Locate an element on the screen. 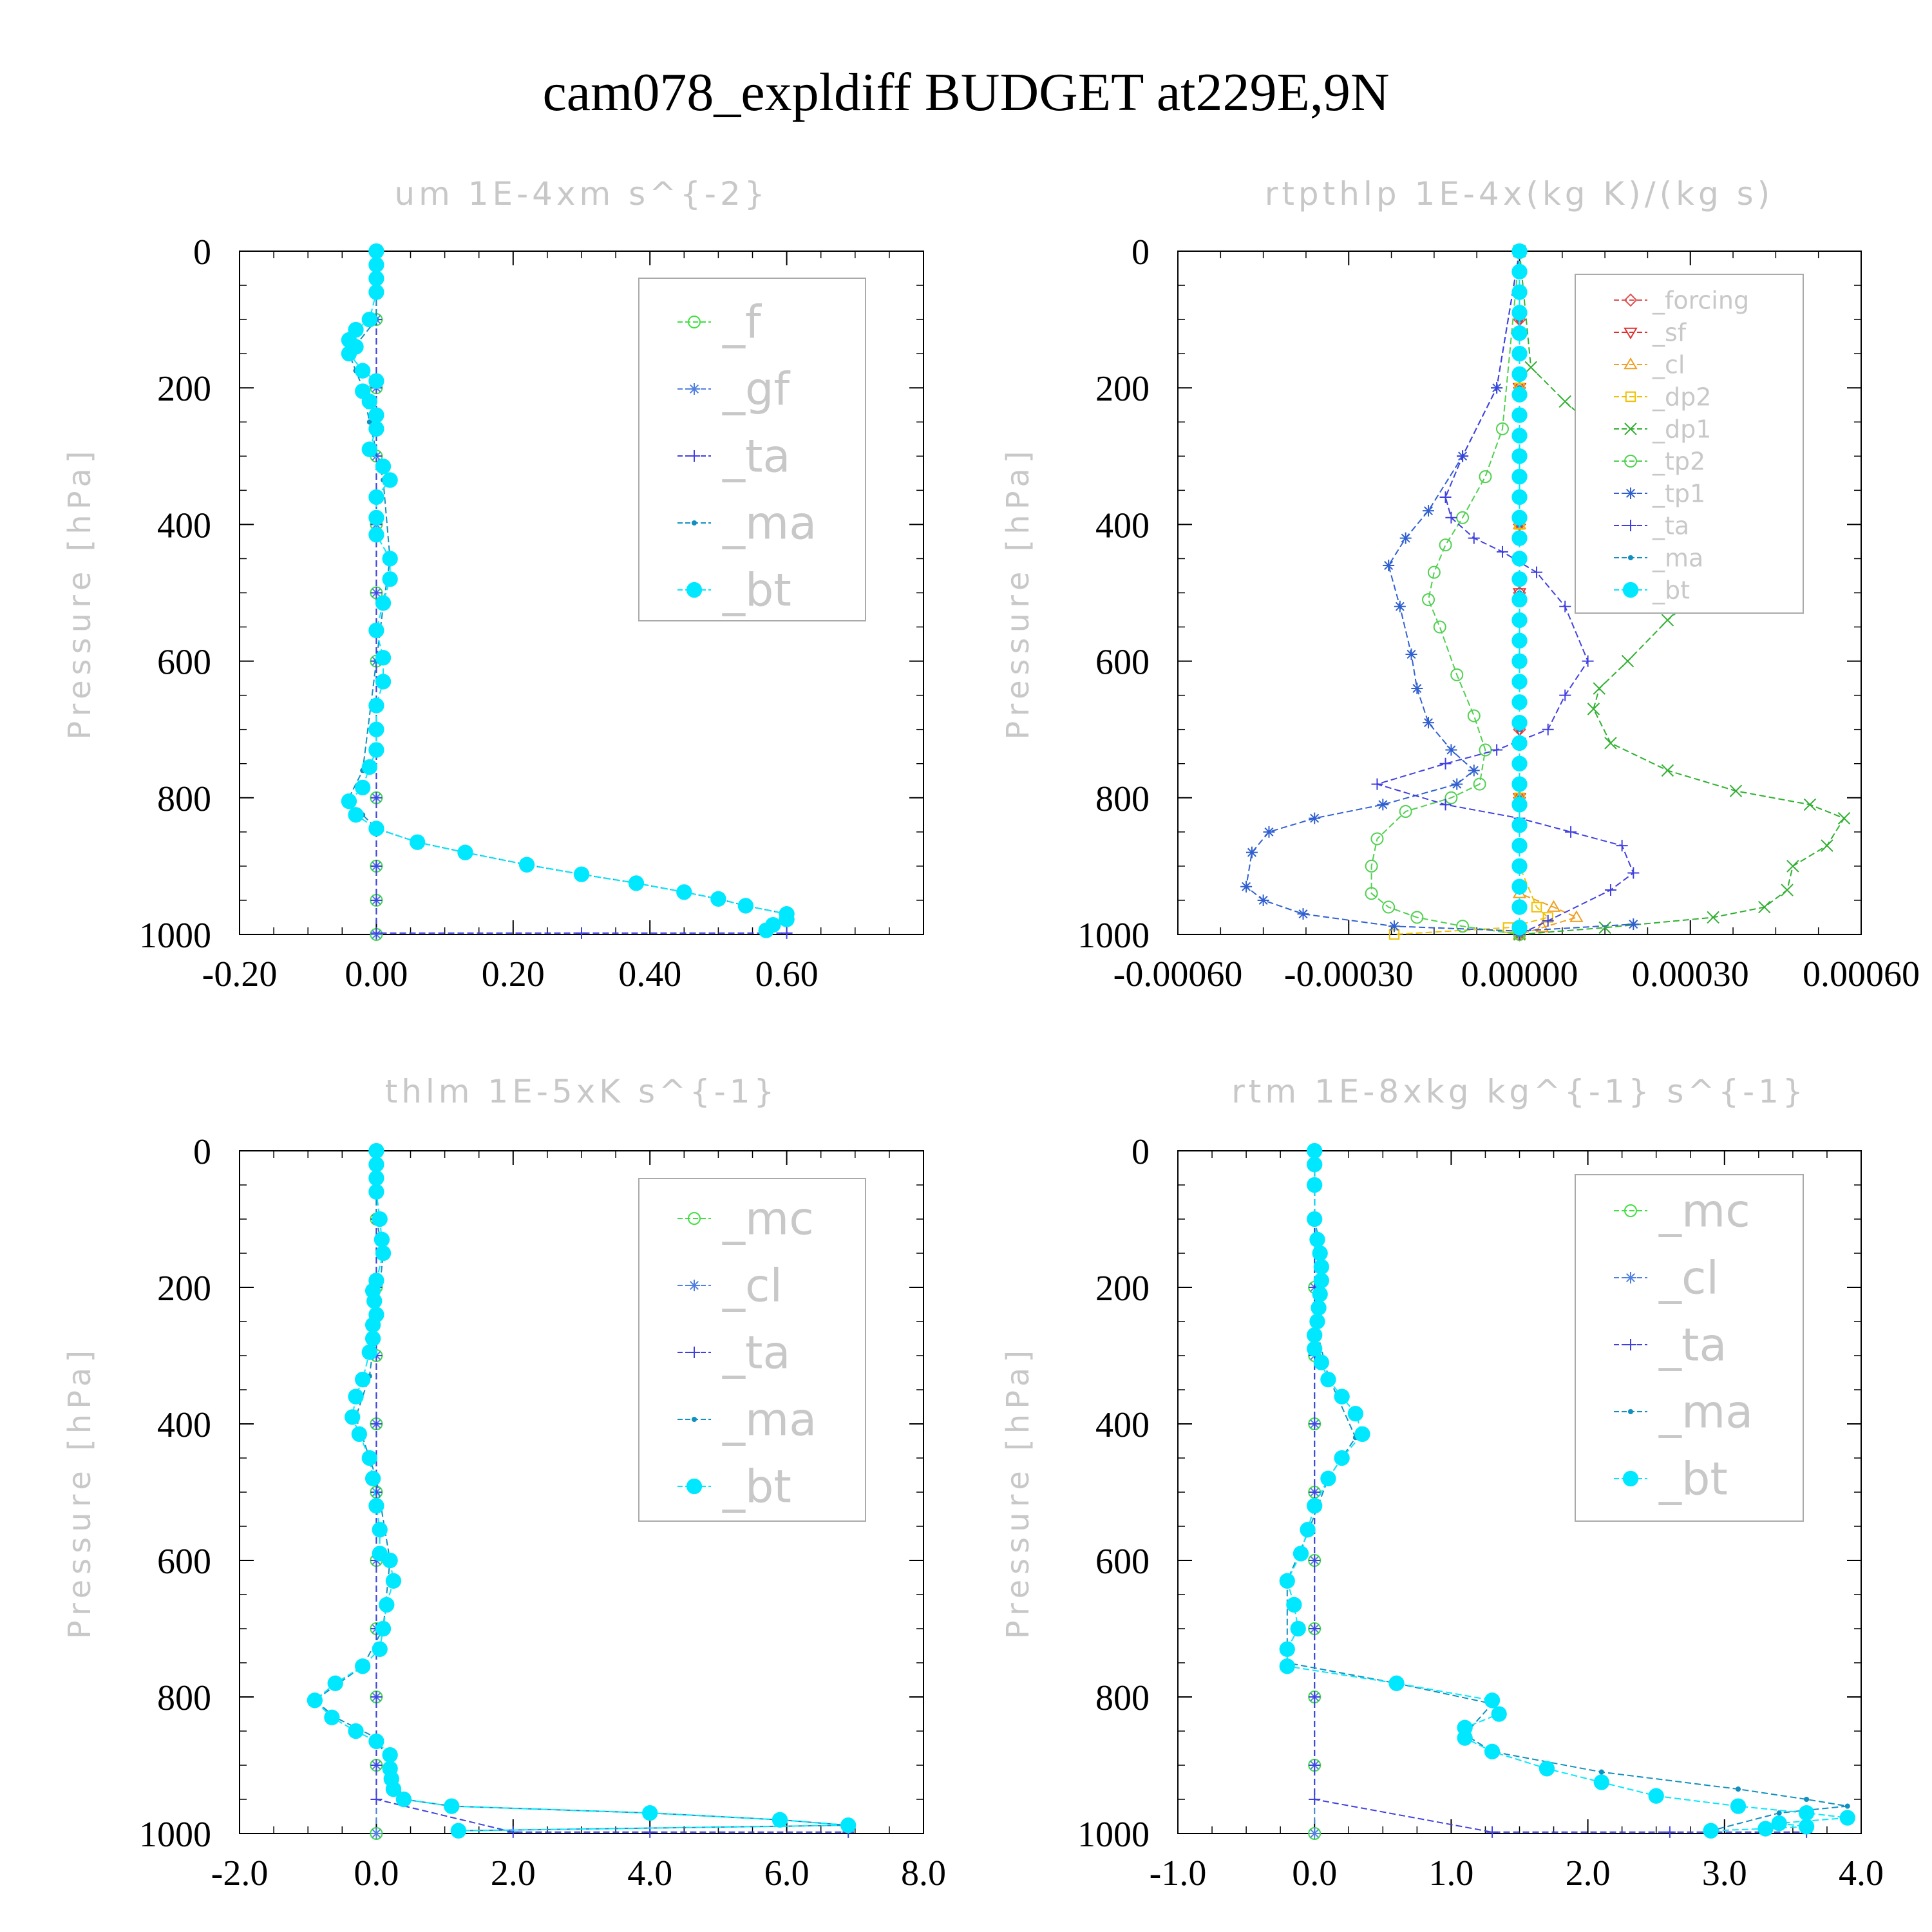  y-tick-label: 800 is located at coordinates (184, 799).